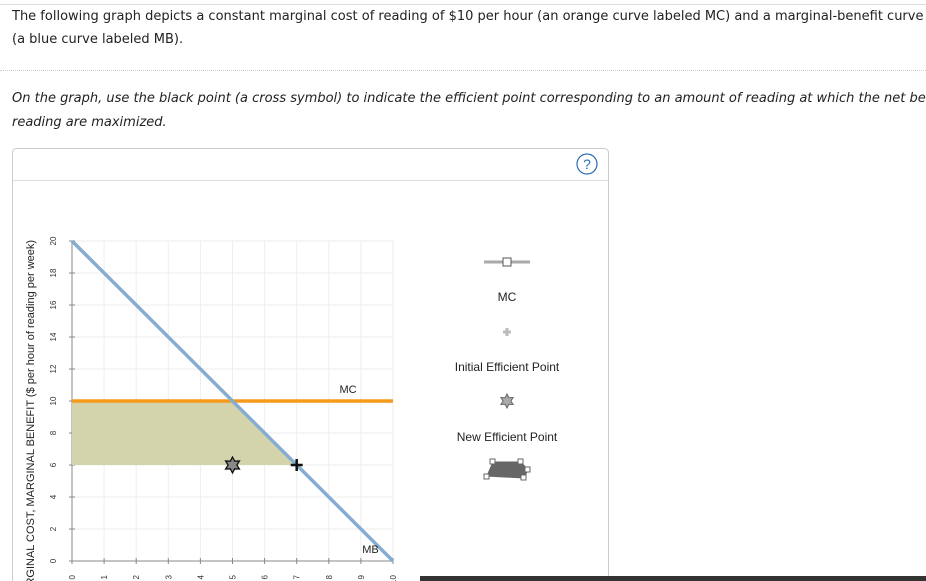 The image size is (926, 581). Describe the element at coordinates (98, 39) in the screenshot. I see `question-line: (a blue curve labeled MB).` at that location.